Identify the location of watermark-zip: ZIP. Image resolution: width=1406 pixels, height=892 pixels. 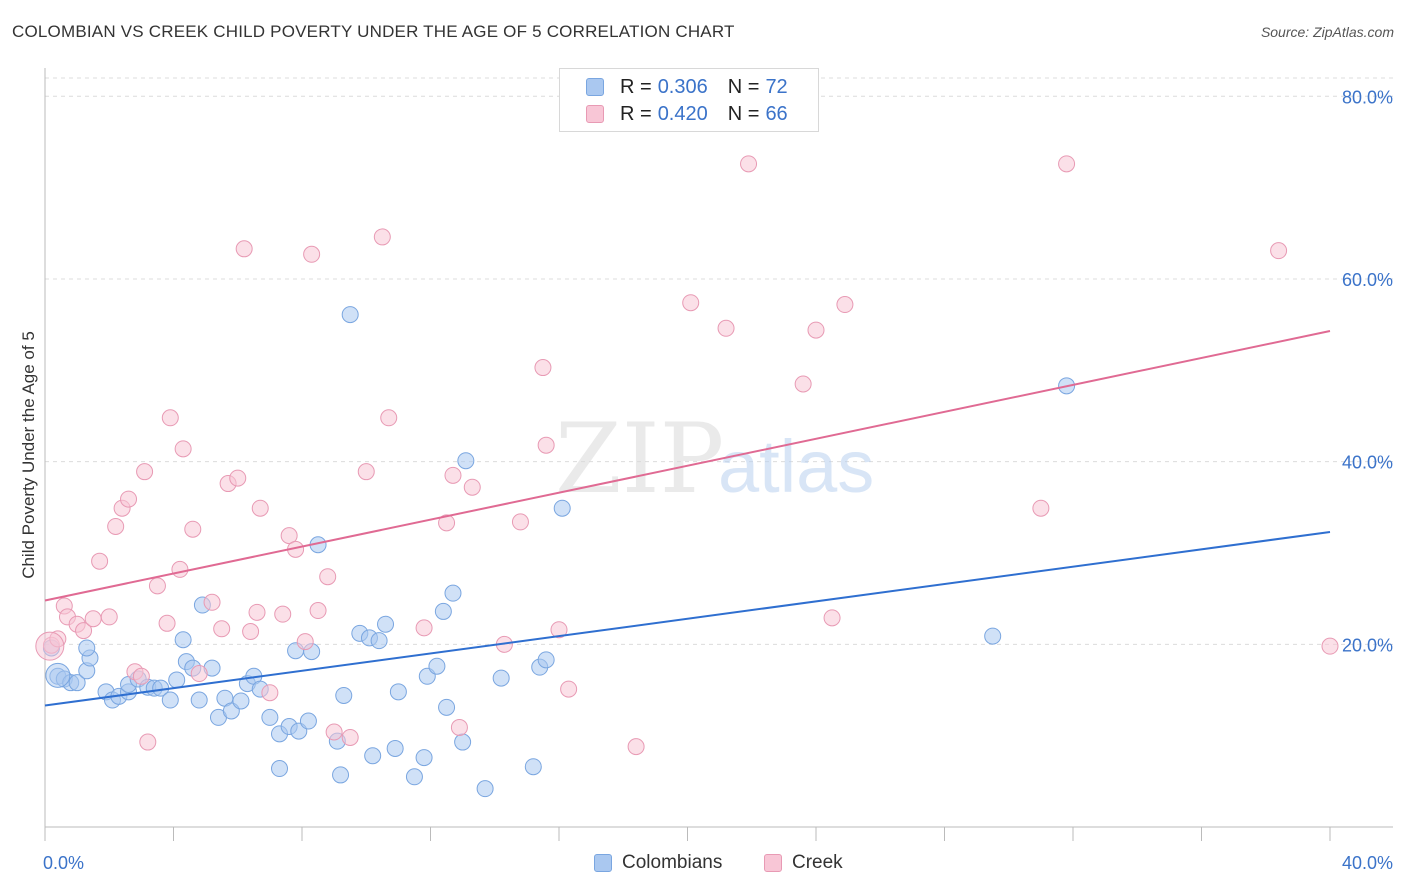
(639, 459).